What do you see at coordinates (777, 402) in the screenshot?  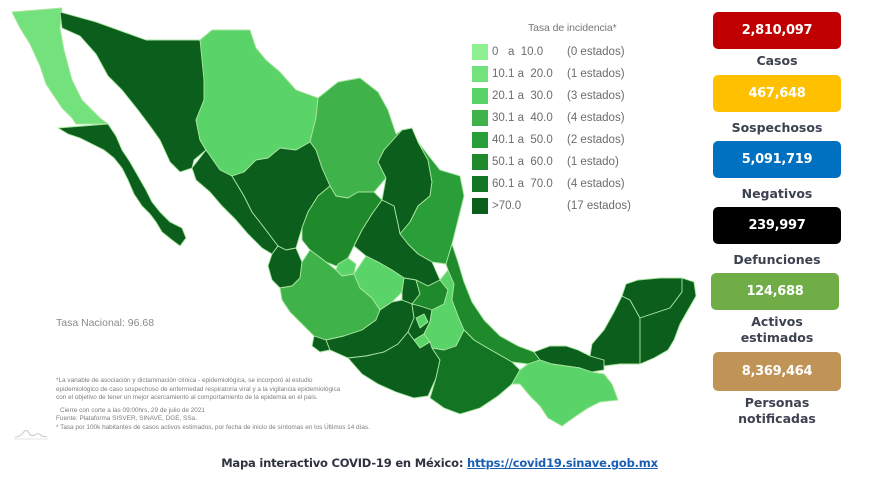 I see `stat-notificadas-label-line1: Personas` at bounding box center [777, 402].